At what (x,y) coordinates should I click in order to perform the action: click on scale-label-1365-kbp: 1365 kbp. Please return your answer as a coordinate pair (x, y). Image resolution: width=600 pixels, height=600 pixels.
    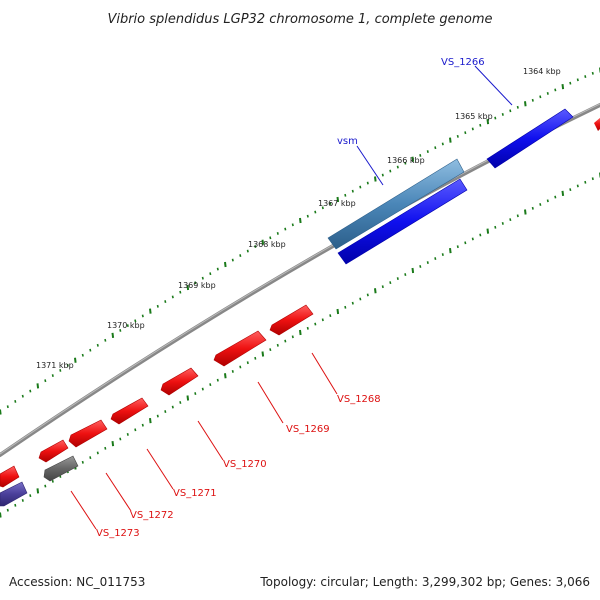
    Looking at the image, I should click on (474, 116).